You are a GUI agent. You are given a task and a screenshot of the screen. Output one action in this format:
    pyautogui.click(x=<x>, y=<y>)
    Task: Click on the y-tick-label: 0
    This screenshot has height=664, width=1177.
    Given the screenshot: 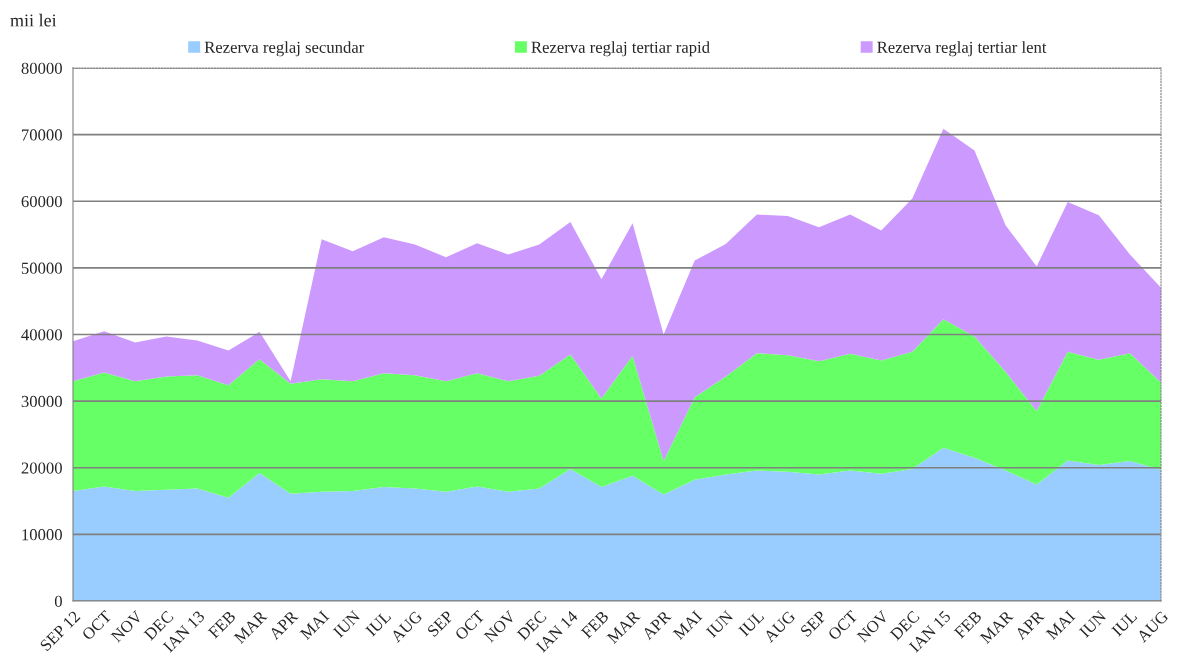 What is the action you would take?
    pyautogui.click(x=58, y=601)
    